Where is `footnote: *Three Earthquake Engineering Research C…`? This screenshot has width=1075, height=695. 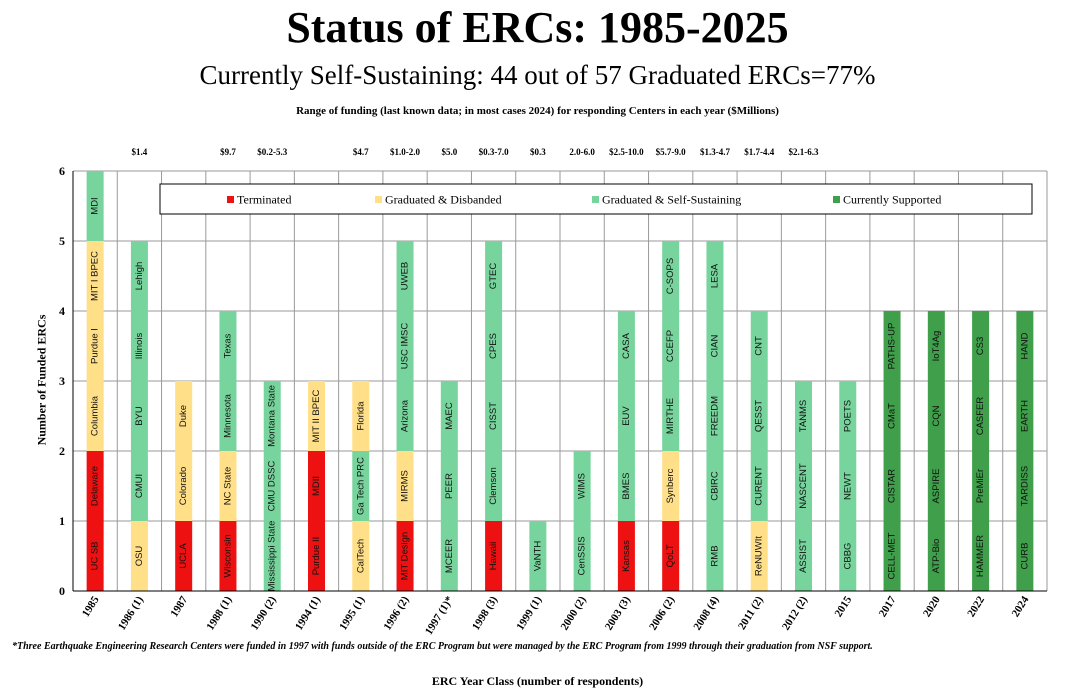 footnote: *Three Earthquake Engineering Research C… is located at coordinates (442, 646).